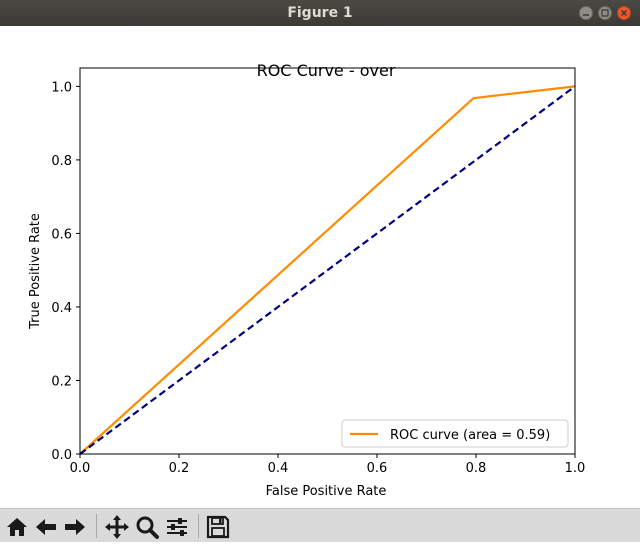 The height and width of the screenshot is (545, 640). Describe the element at coordinates (320, 525) in the screenshot. I see `navigation-toolbar` at that location.